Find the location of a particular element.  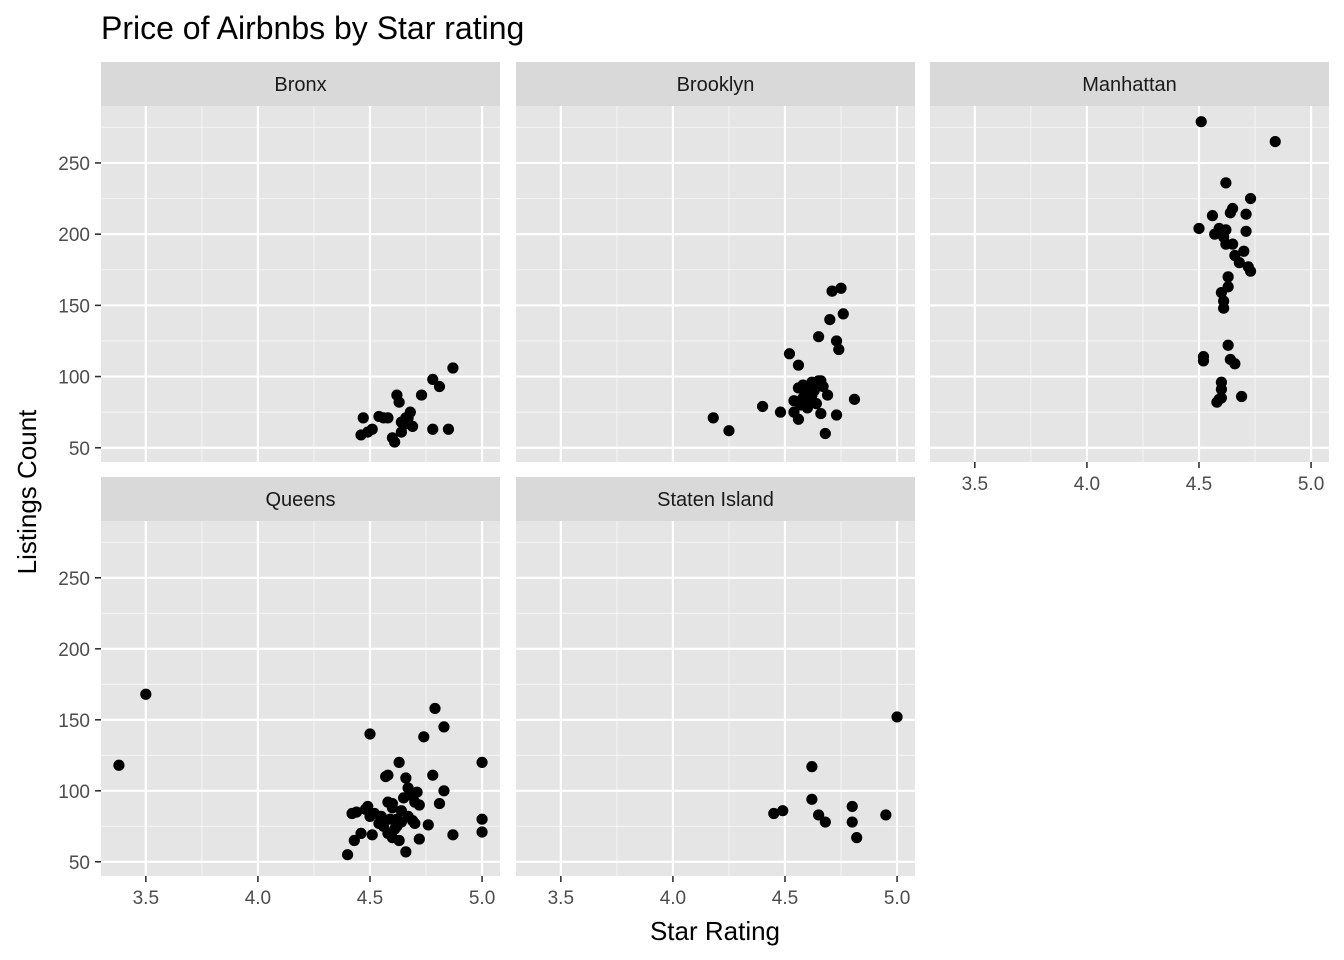

panel-queens: Queens 3.5 4.0 4.5 5.0 50 100 150 200 250 is located at coordinates (279, 693).